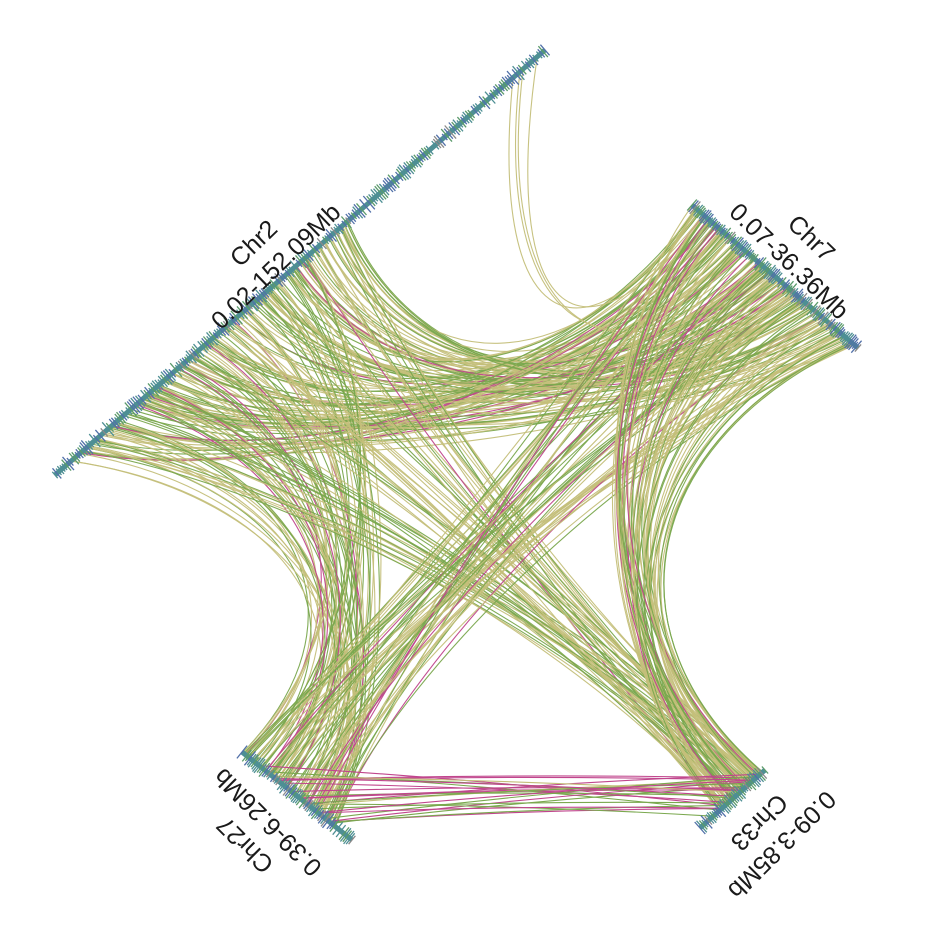 Image resolution: width=944 pixels, height=944 pixels. I want to click on chr27-axis-line, so click(297, 796).